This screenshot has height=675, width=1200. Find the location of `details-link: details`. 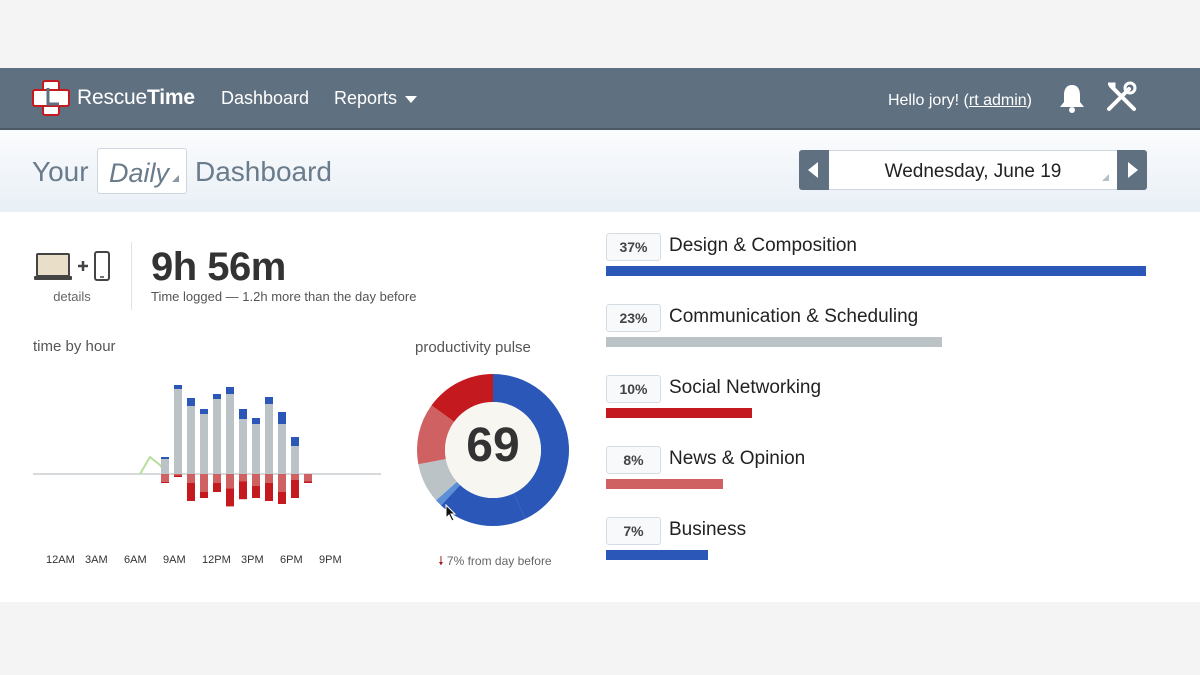

details-link: details is located at coordinates (72, 296).